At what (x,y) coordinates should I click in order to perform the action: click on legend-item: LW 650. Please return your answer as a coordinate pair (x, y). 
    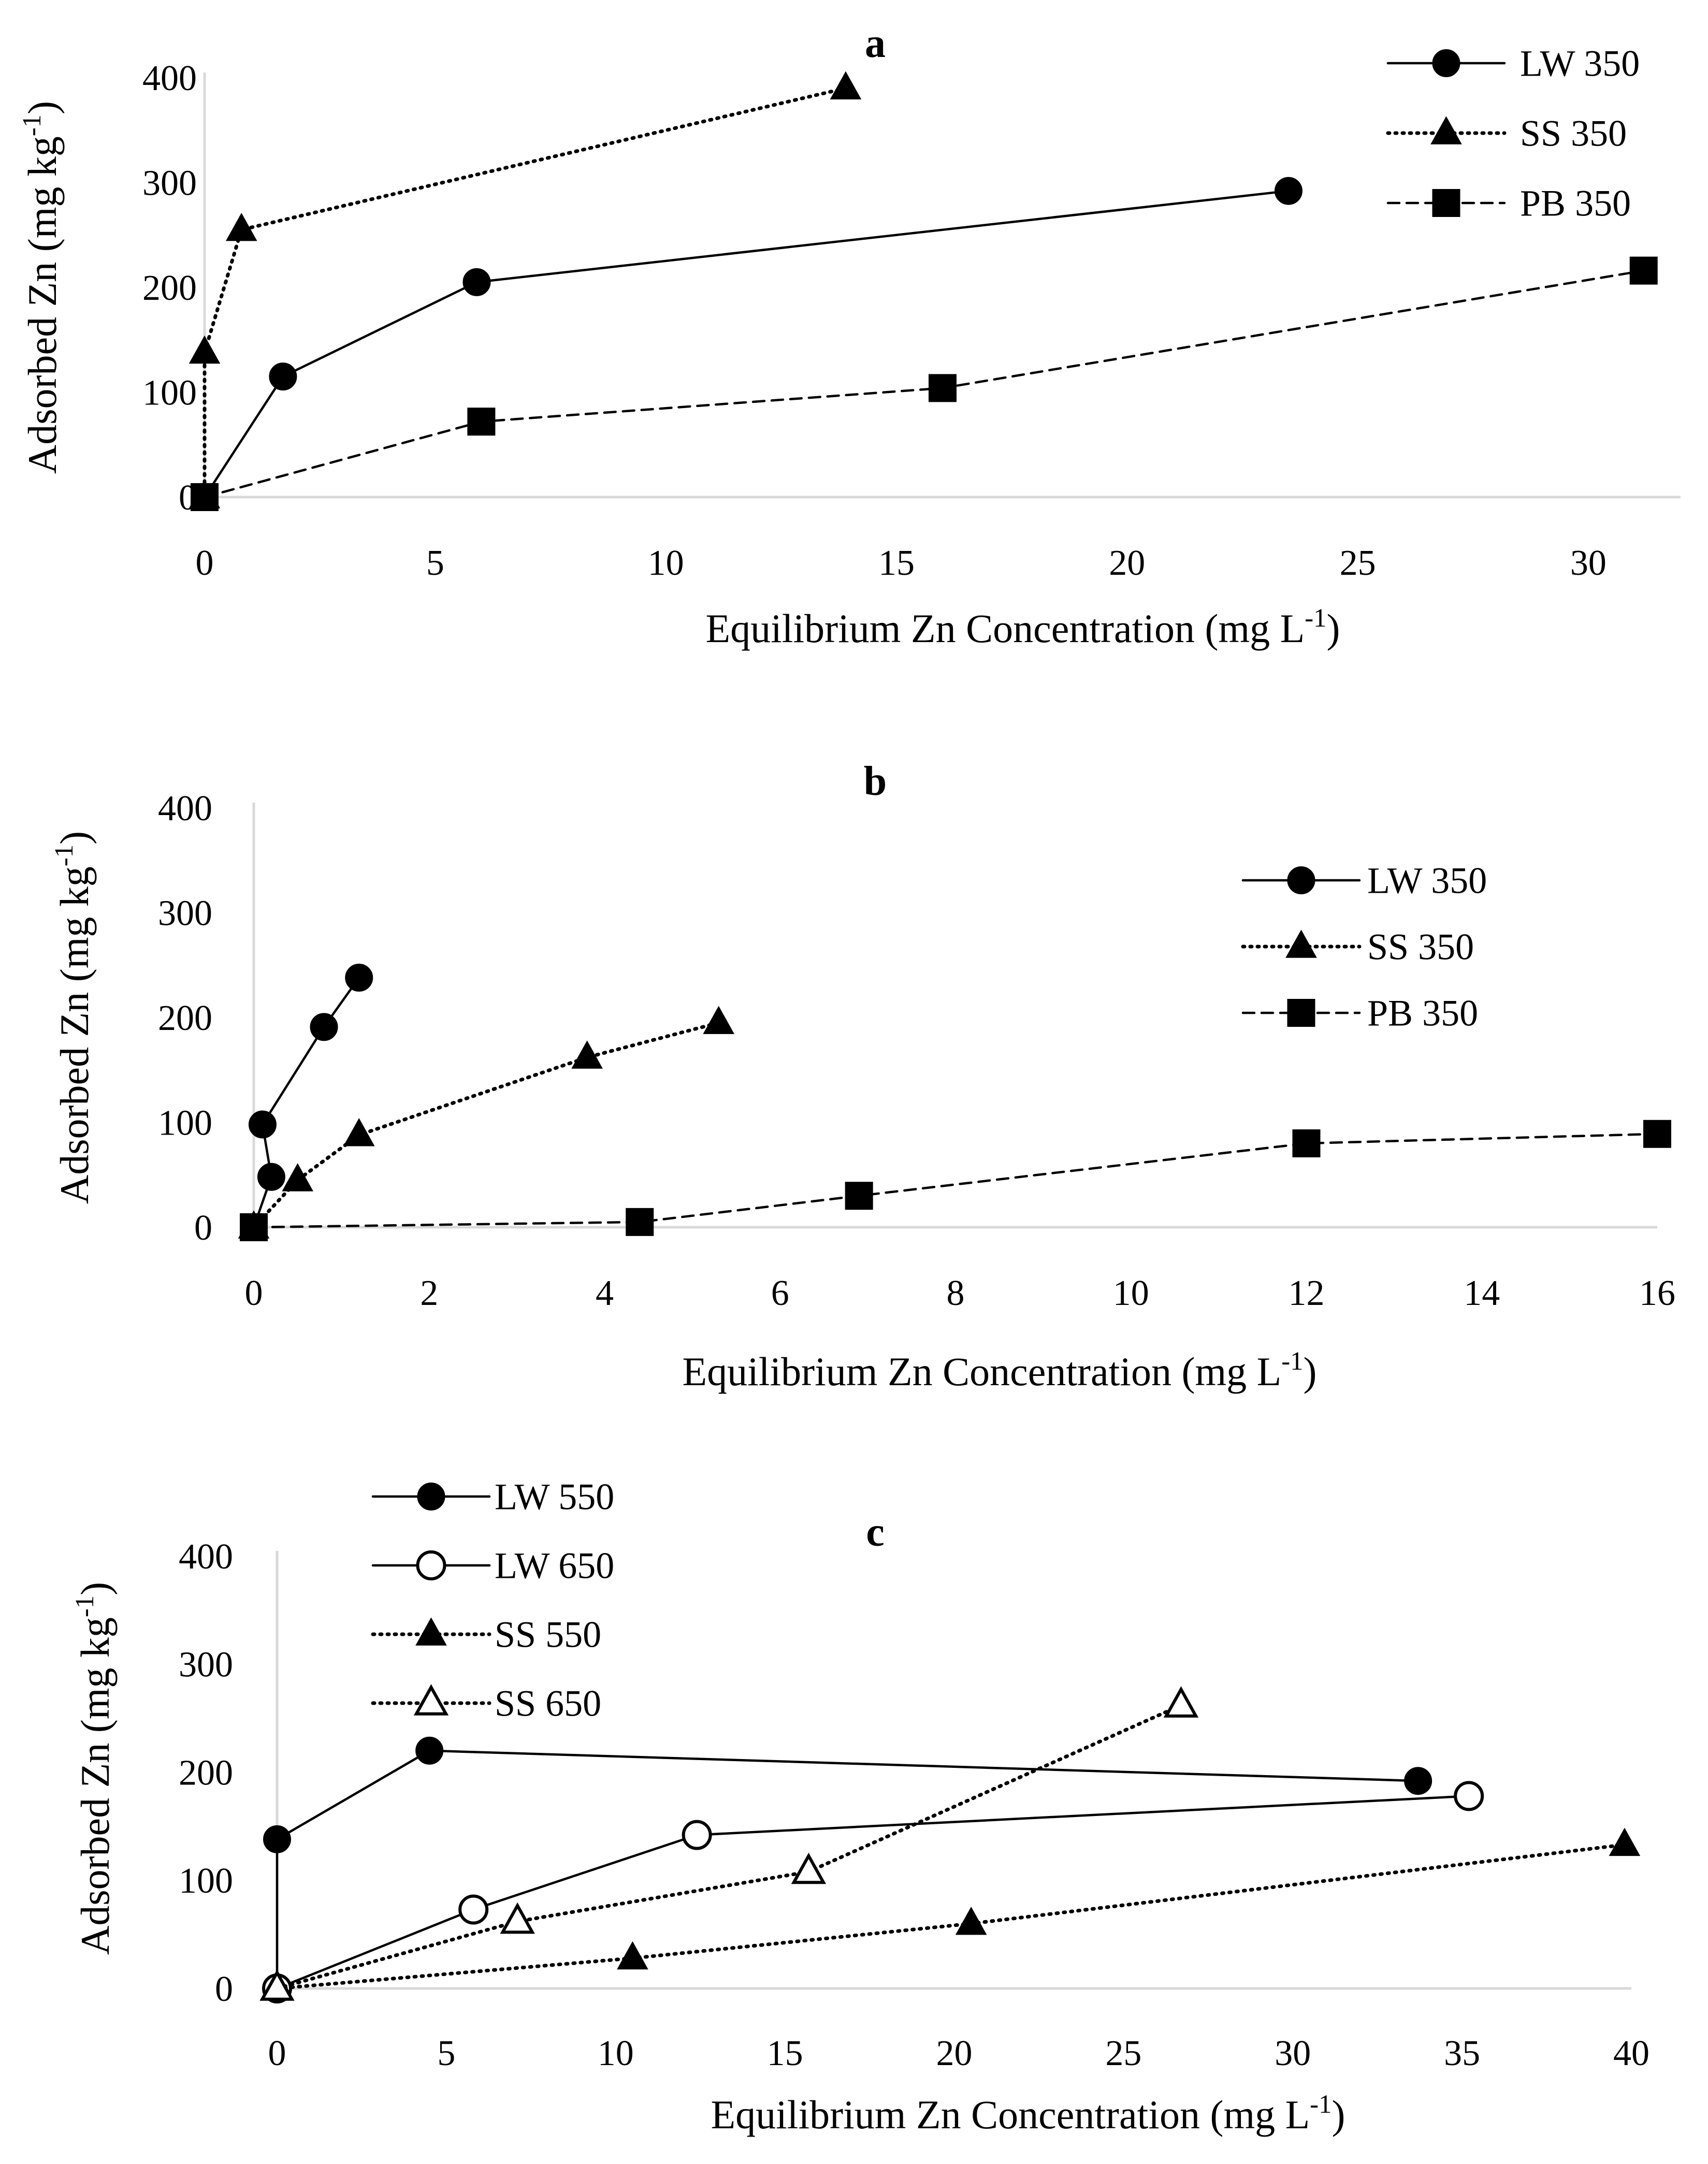
    Looking at the image, I should click on (493, 1565).